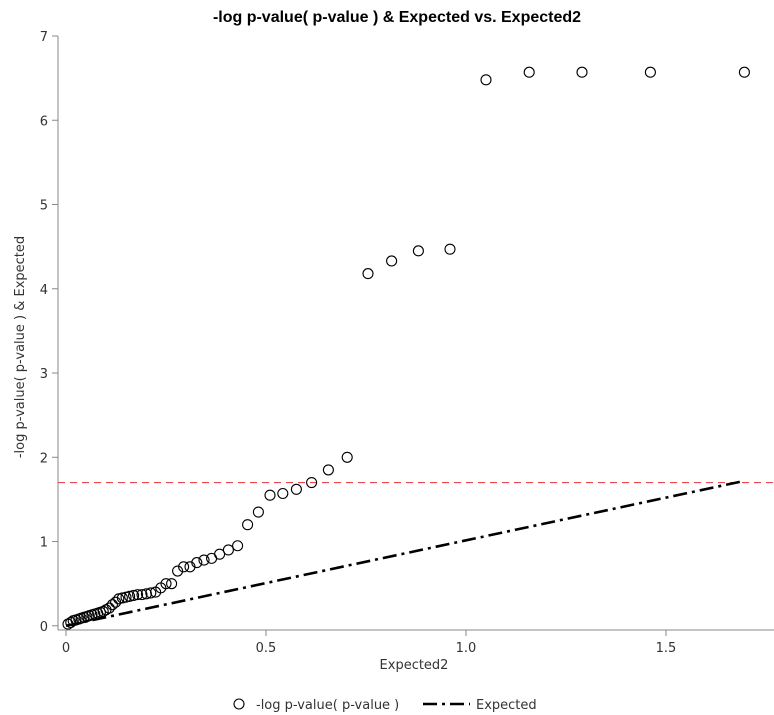  I want to click on legend: -log p-value( p-value ) Expected, so click(385, 705).